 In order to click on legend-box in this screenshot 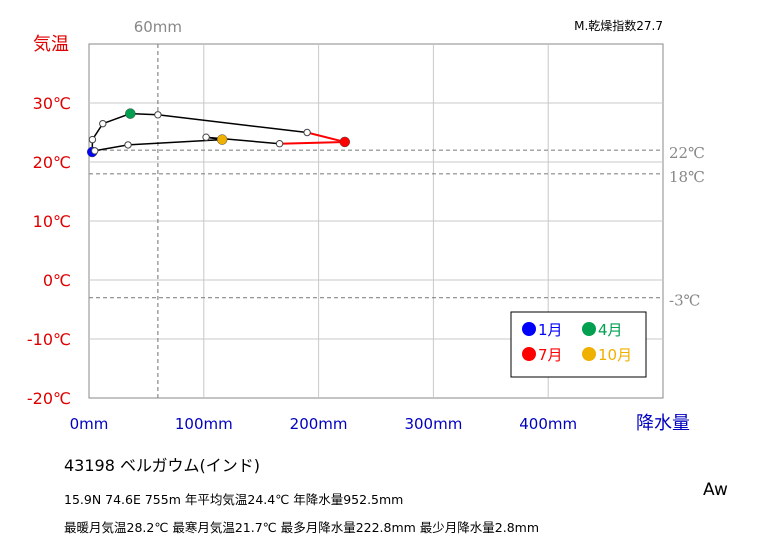, I will do `click(578, 344)`.